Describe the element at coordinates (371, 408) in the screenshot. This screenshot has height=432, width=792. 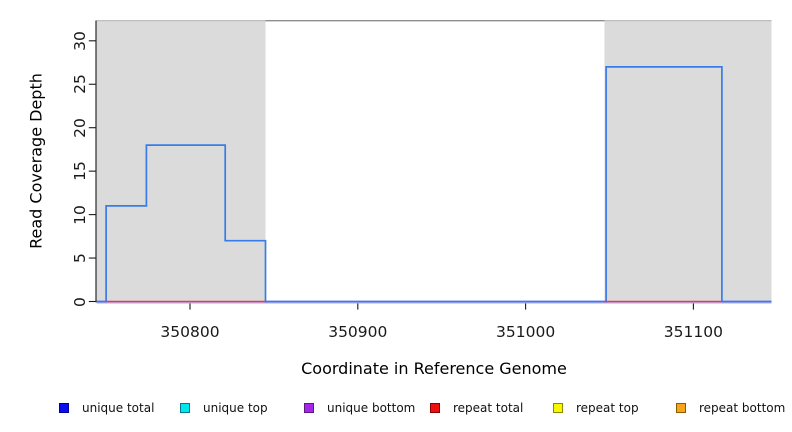
I see `legend-label: unique bottom` at that location.